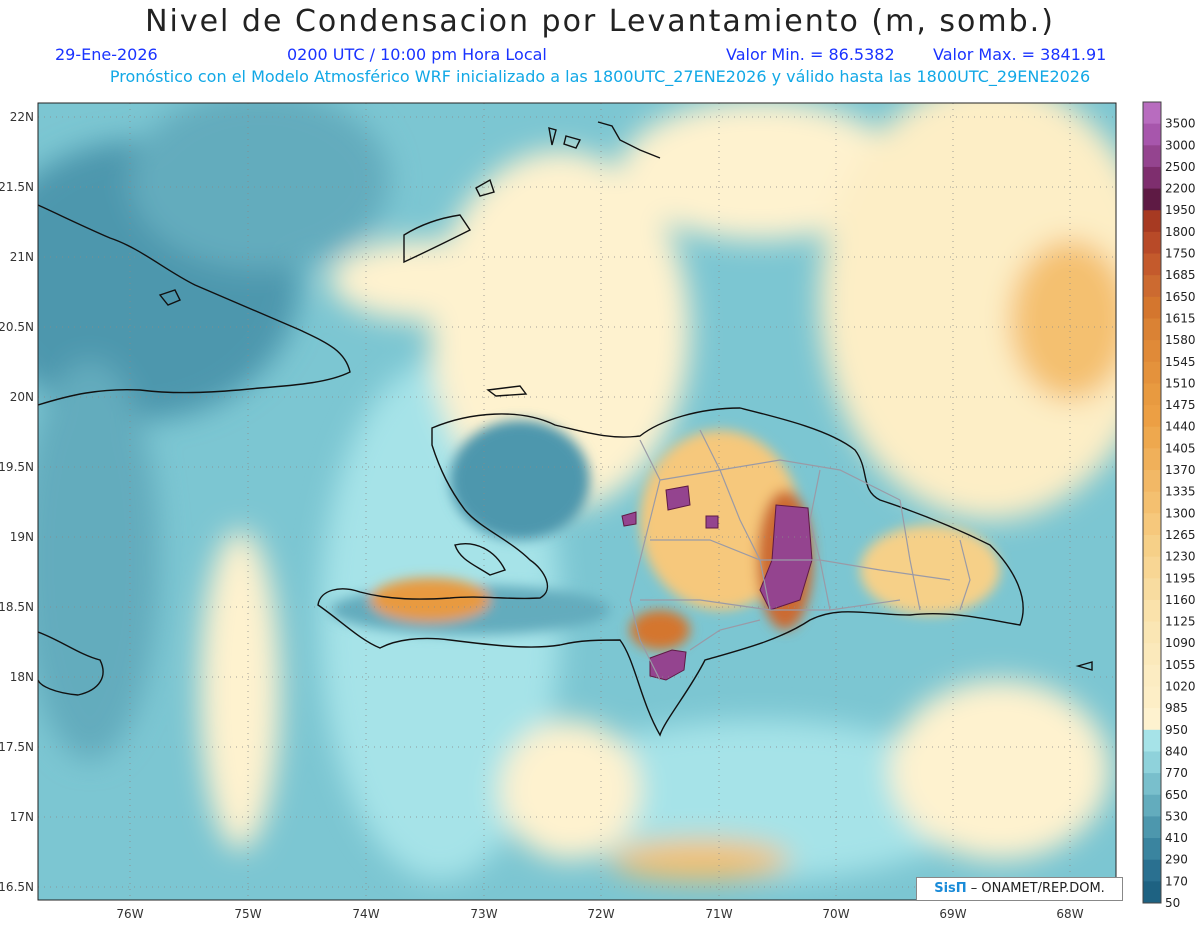 This screenshot has height=927, width=1200. I want to click on legend-label: 1950, so click(1180, 210).